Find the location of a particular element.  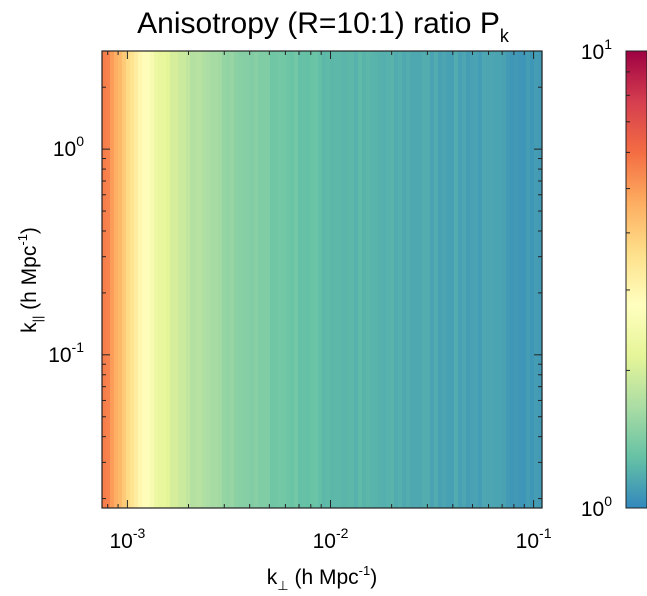

colorbar-tick-label: 10¹ is located at coordinates (596, 50).